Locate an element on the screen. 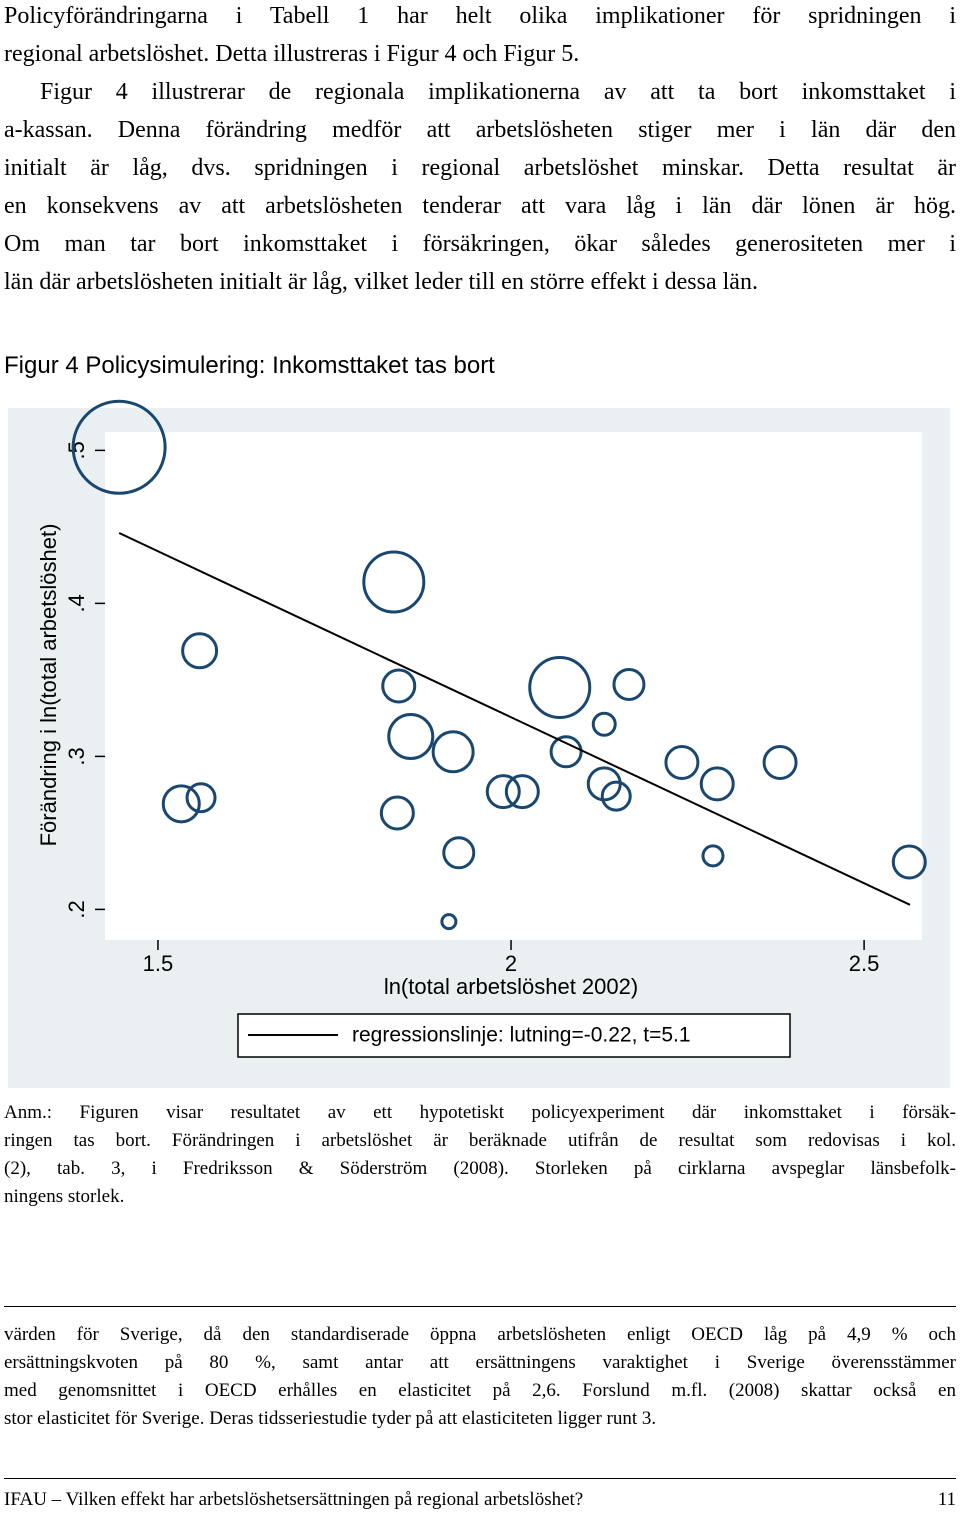 This screenshot has height=1513, width=960. y-tick-label: .5 is located at coordinates (76, 450).